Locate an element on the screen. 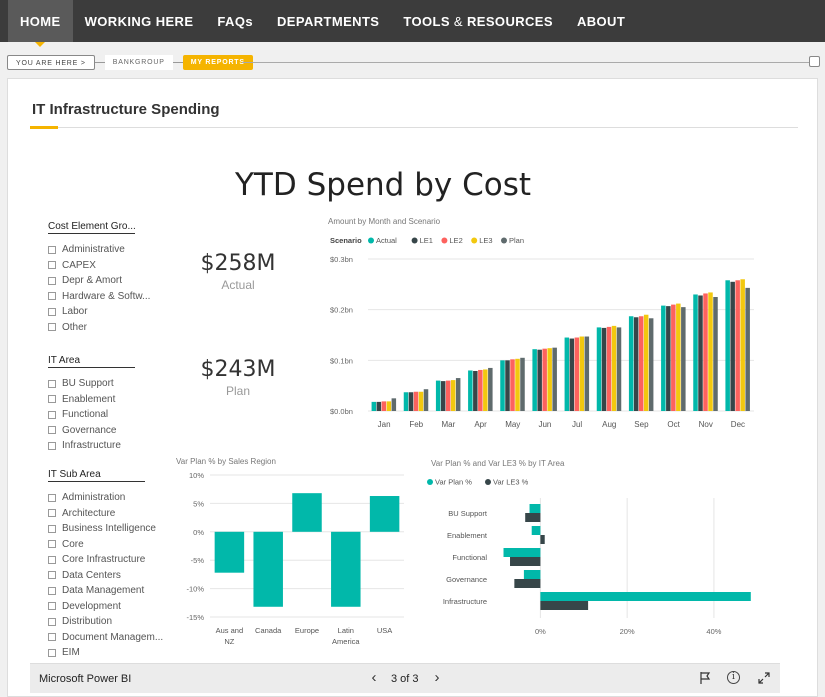 The width and height of the screenshot is (825, 697). slicer-item: Development is located at coordinates (105, 607).